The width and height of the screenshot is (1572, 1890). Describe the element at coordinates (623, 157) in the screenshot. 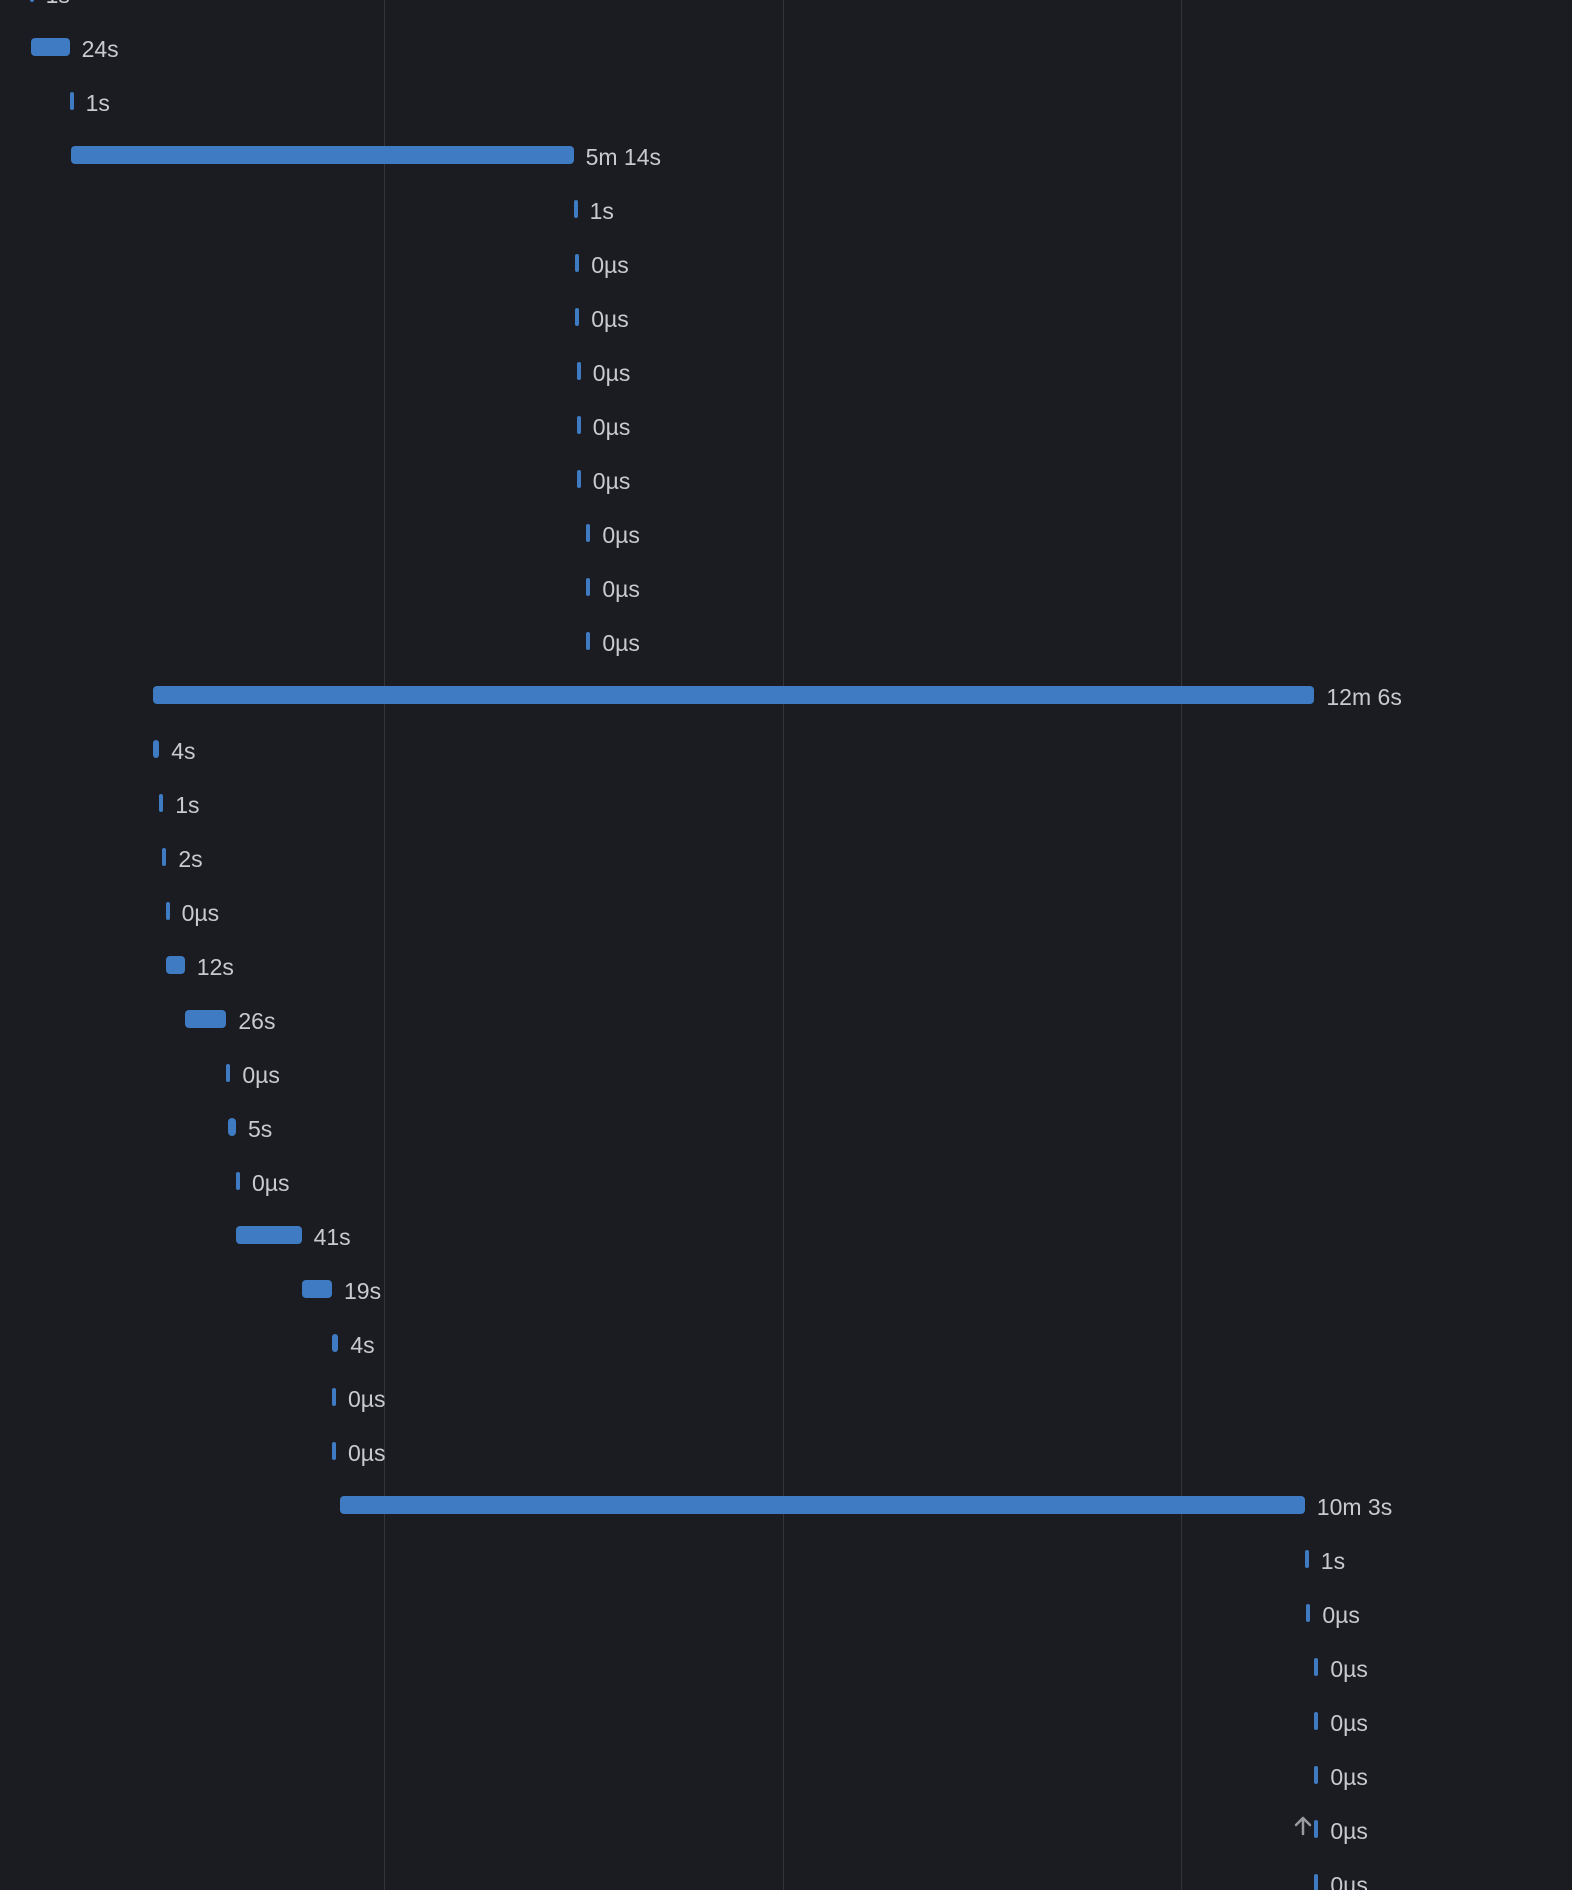

I see `span-duration-label: 5m 14s` at that location.